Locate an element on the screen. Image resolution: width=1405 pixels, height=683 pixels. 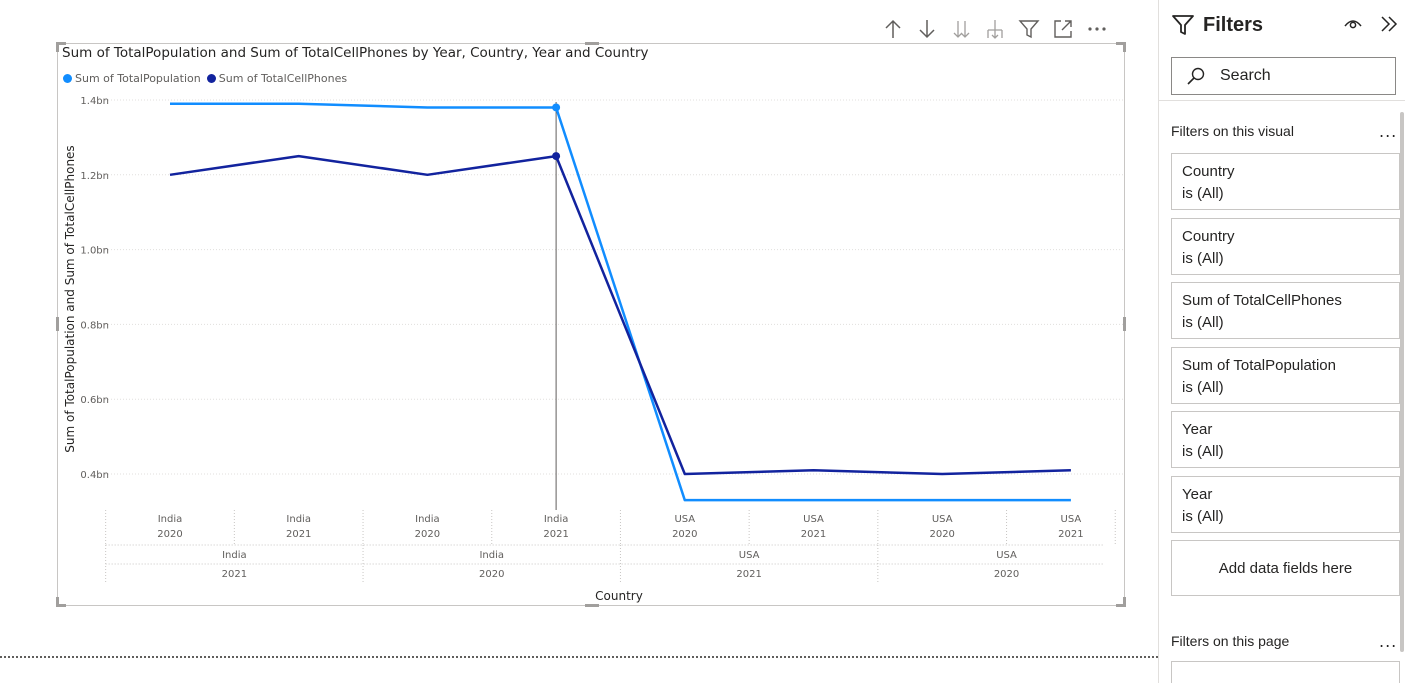
y-tick-label: 0.4bn is located at coordinates (94, 475).